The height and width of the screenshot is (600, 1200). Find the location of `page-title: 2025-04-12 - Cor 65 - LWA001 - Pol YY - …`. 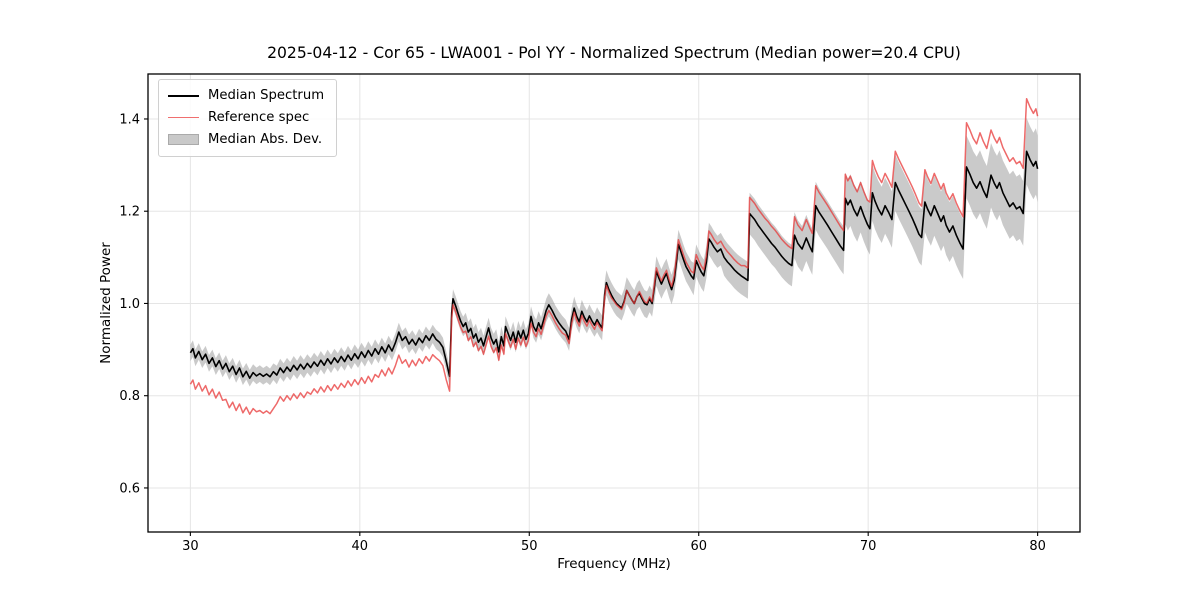

page-title: 2025-04-12 - Cor 65 - LWA001 - Pol YY - … is located at coordinates (614, 53).